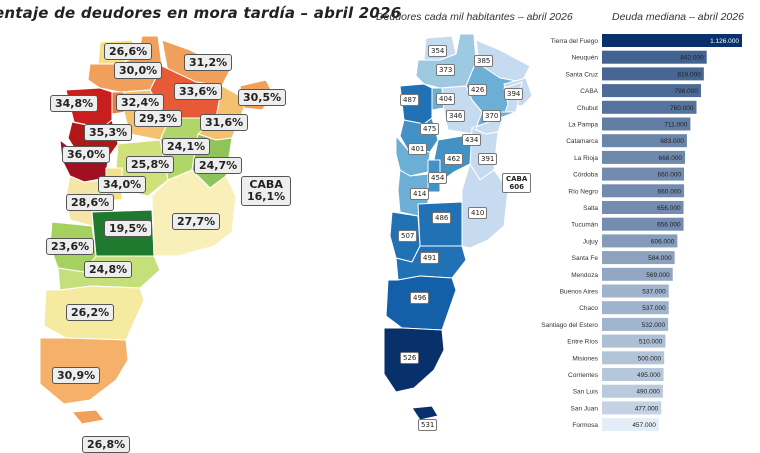 This screenshot has width=760, height=453. What do you see at coordinates (588, 308) in the screenshot?
I see `bar-category-label: Chaco` at bounding box center [588, 308].